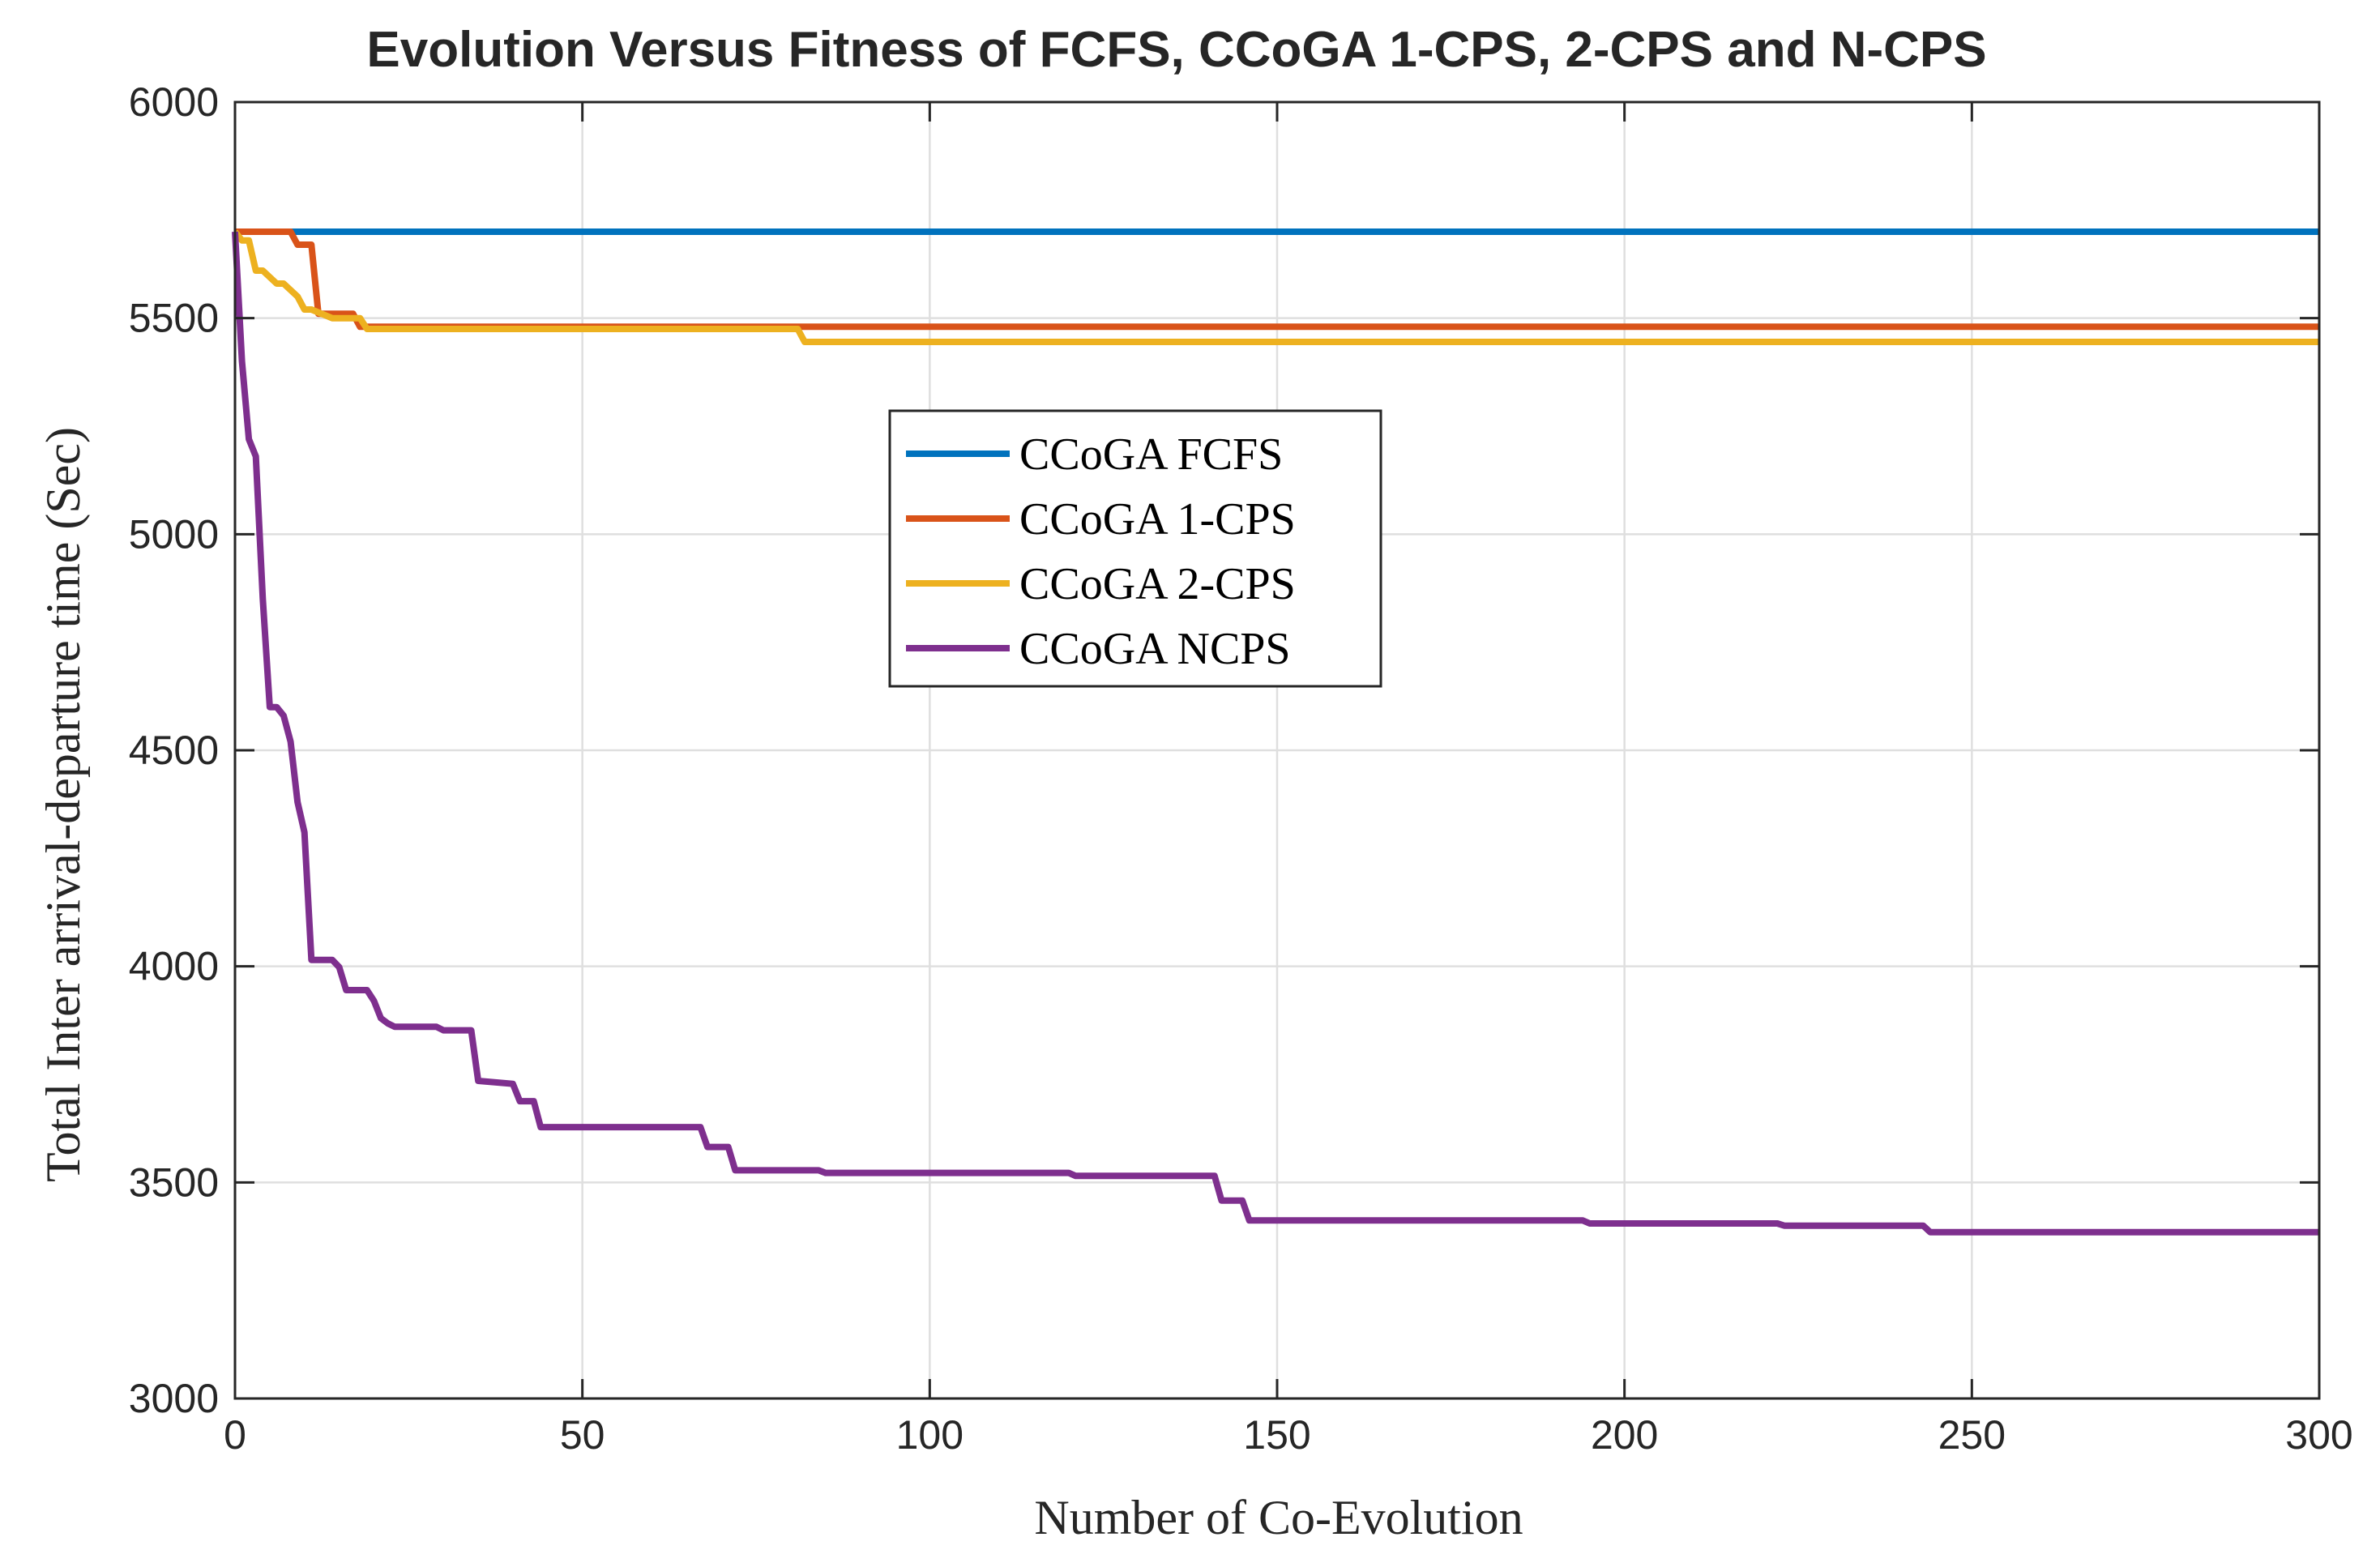 The width and height of the screenshot is (2380, 1567). I want to click on x-tick-label: 0, so click(235, 1435).